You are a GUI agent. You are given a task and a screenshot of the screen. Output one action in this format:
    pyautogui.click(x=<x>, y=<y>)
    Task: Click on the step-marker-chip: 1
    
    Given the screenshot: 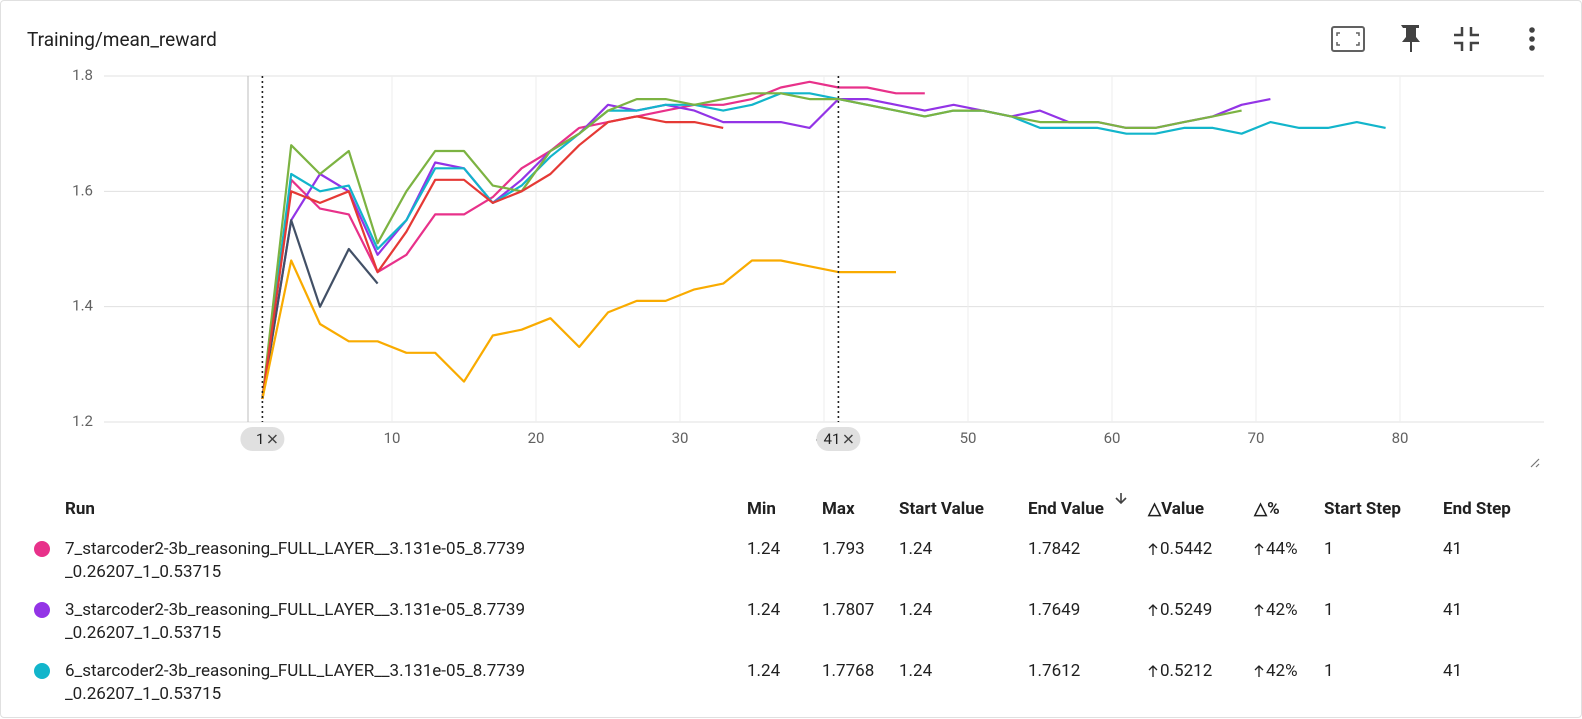 What is the action you would take?
    pyautogui.click(x=262, y=439)
    